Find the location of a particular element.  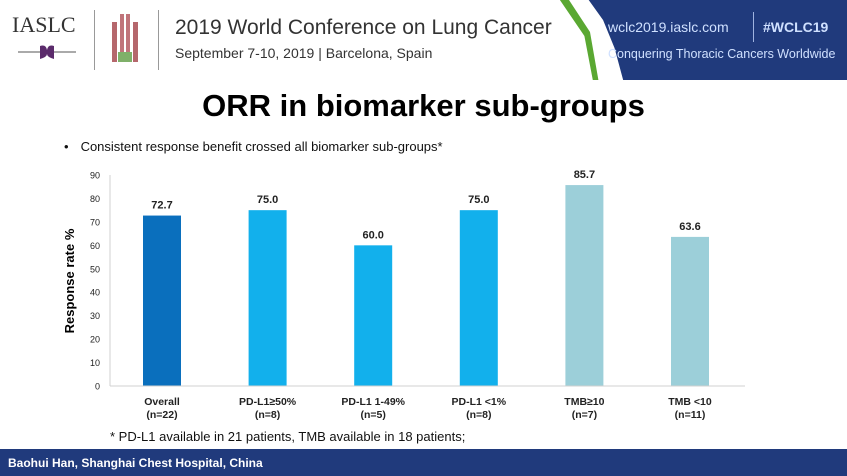

slide-title: ORR in biomarker sub-groups is located at coordinates (423, 105).